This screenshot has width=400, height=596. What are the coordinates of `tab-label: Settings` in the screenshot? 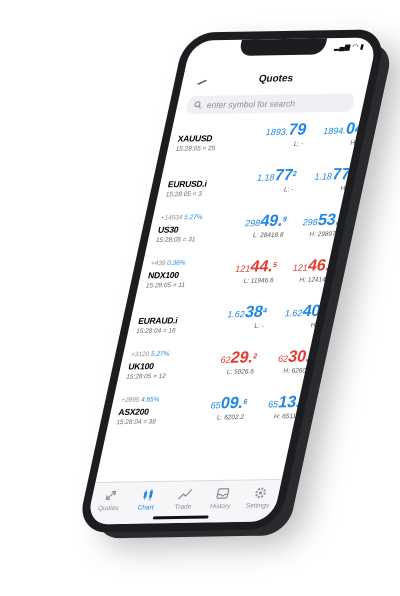 It's located at (257, 506).